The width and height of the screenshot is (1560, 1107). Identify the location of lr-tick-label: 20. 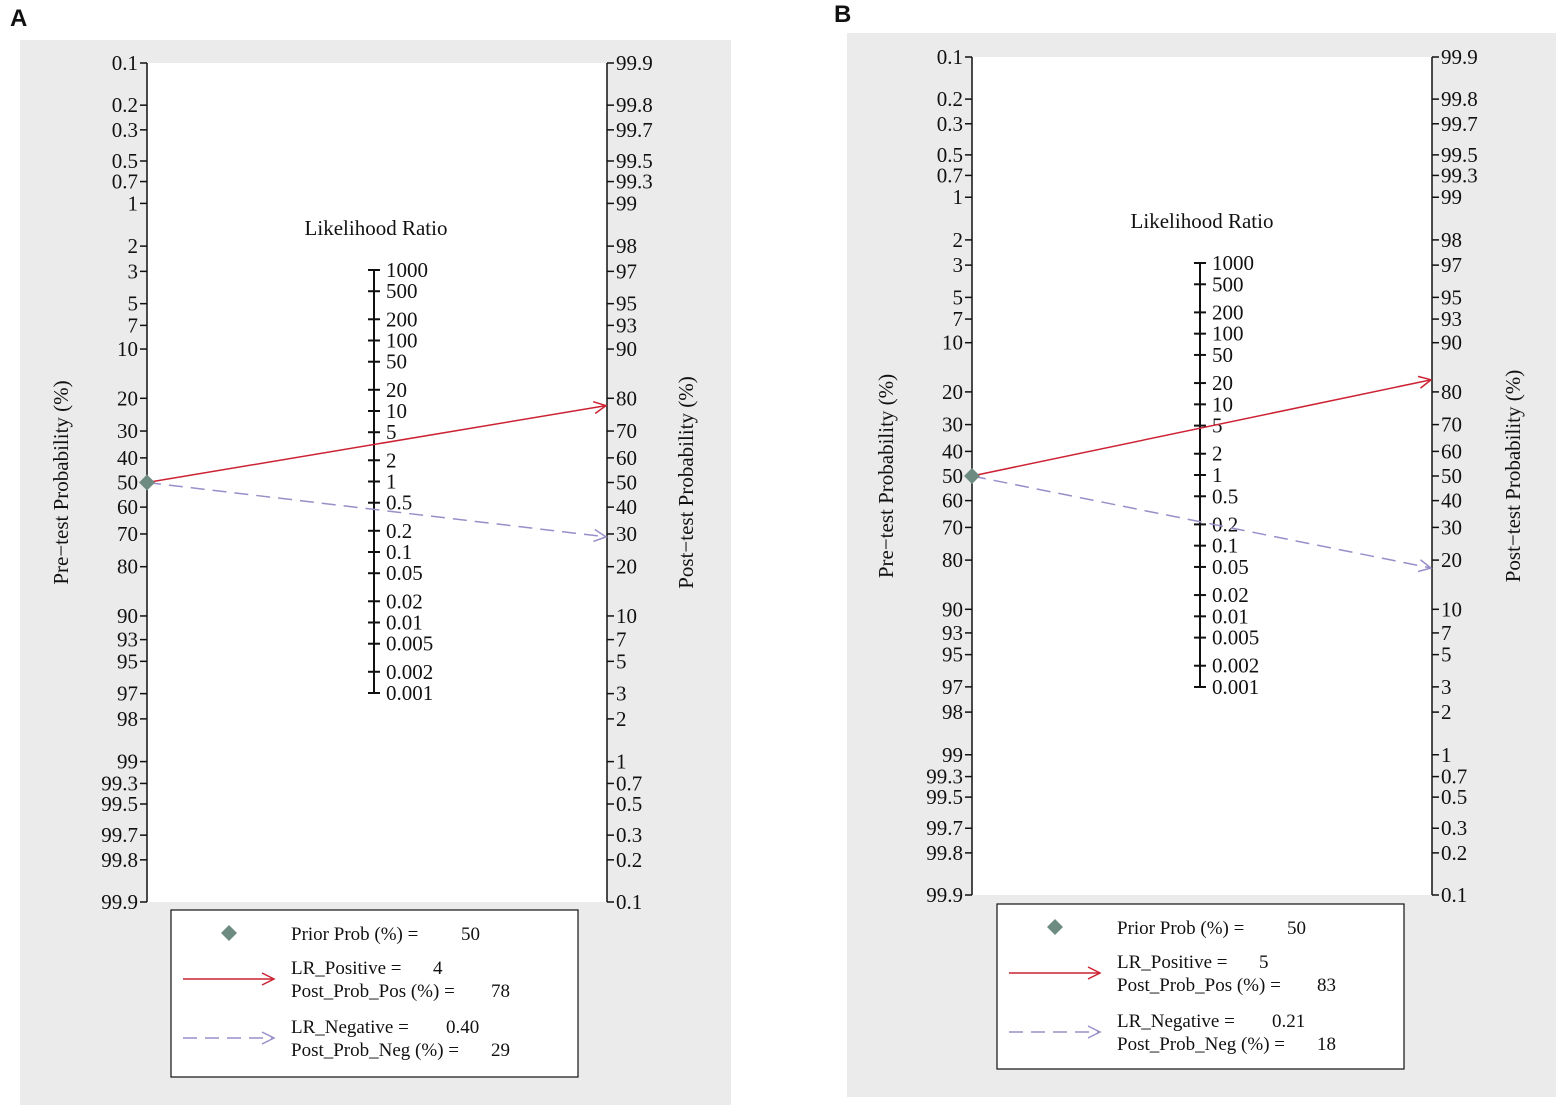
(1222, 383).